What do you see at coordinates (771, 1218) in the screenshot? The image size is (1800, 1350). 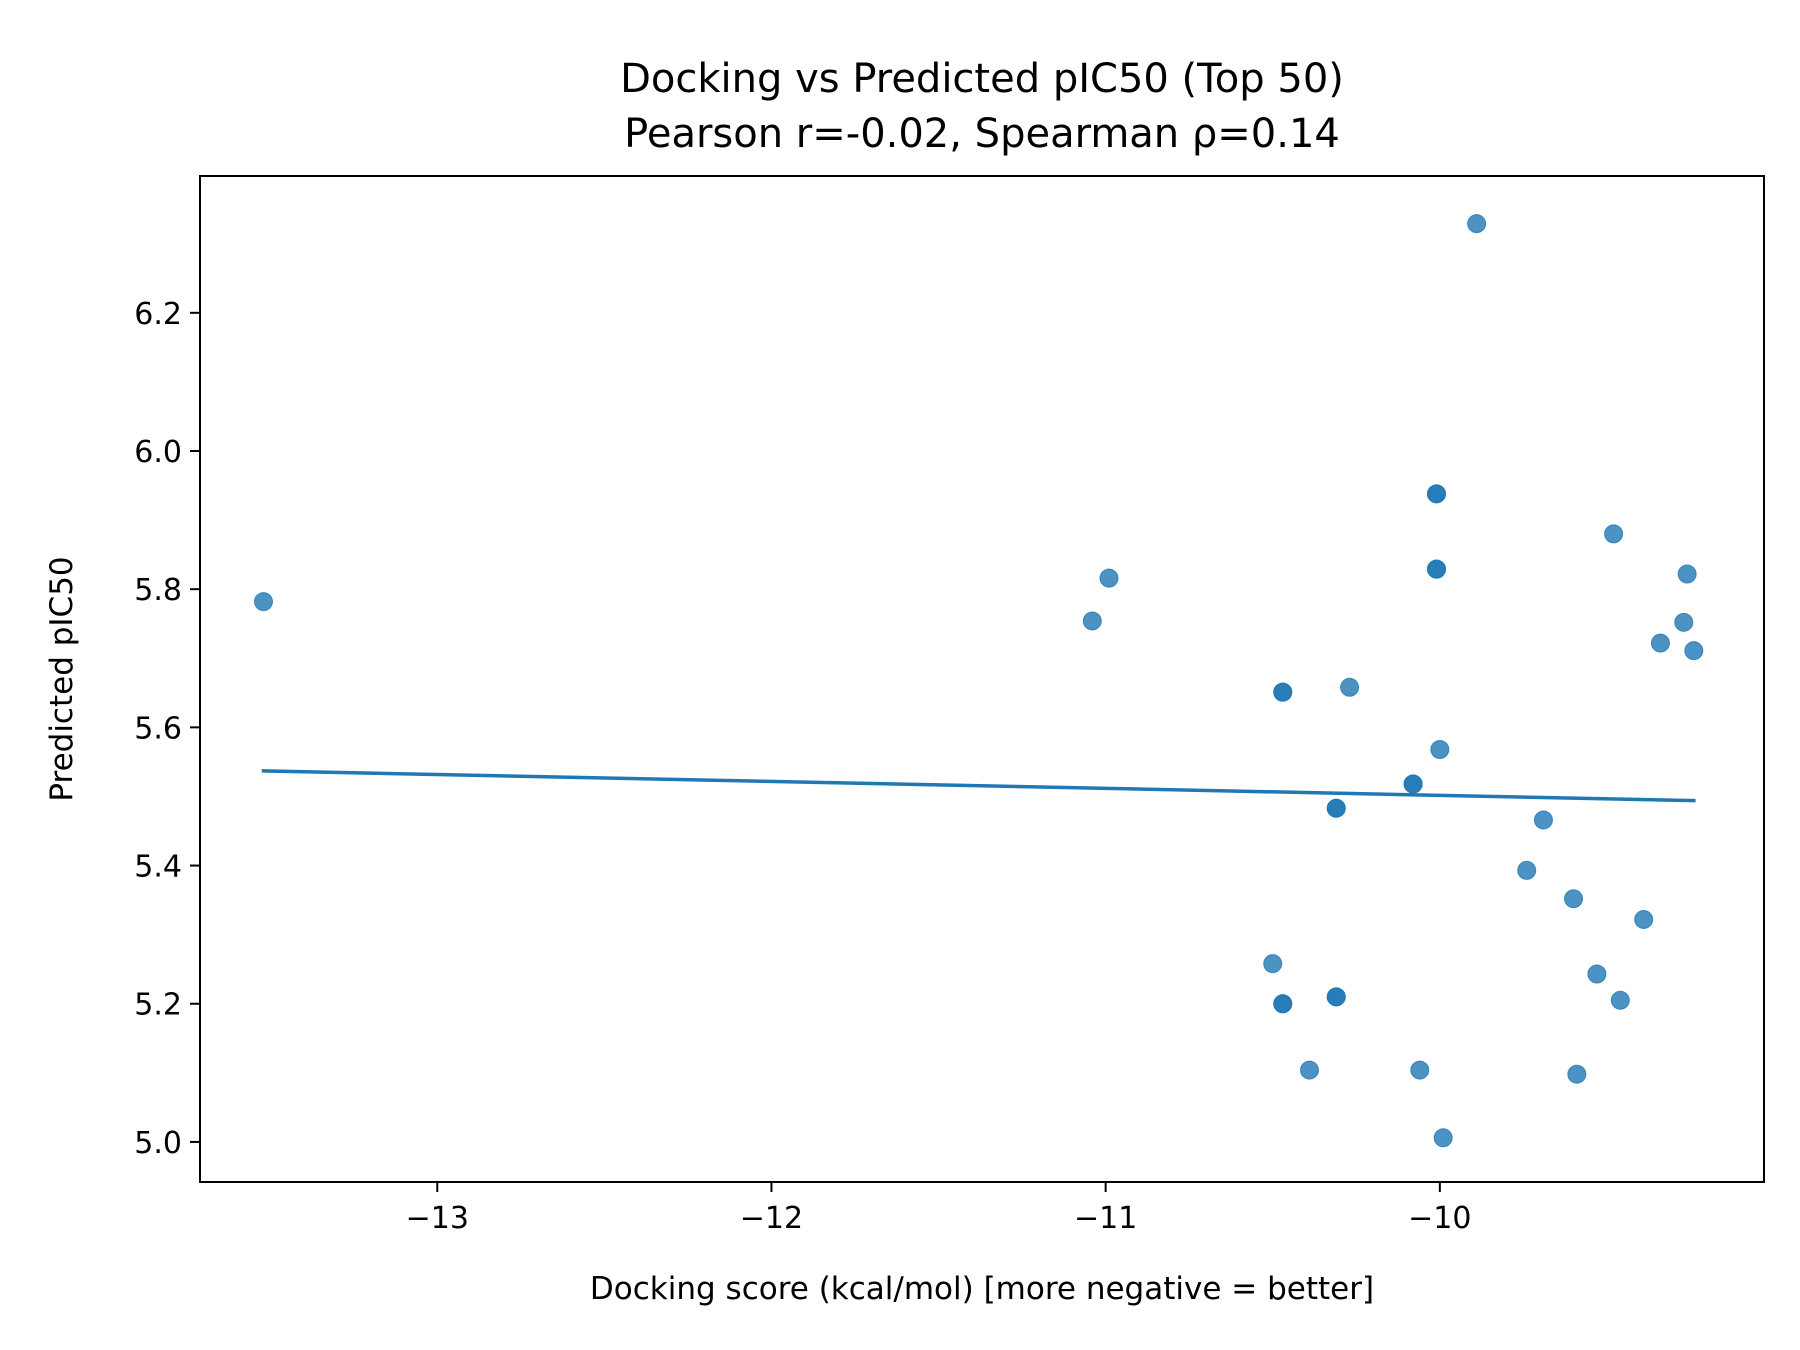 I see `x-tick-label: −12` at bounding box center [771, 1218].